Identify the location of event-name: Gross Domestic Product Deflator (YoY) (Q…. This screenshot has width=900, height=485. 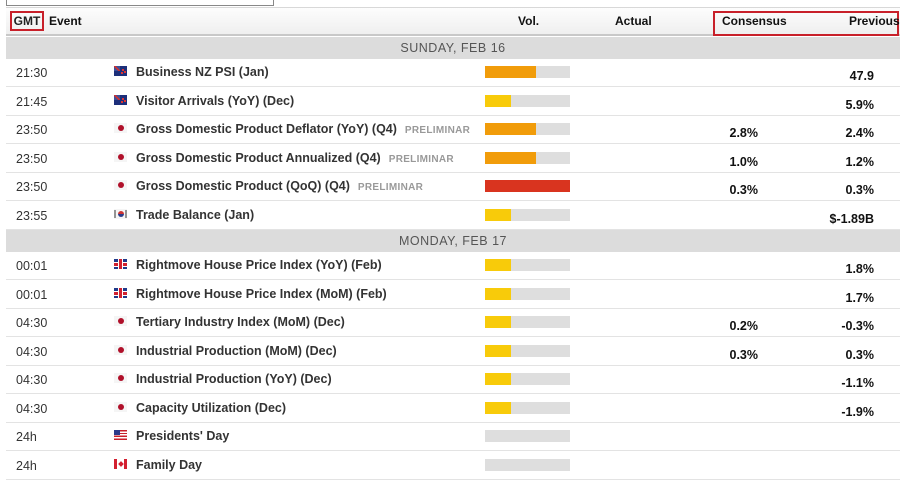
(303, 130).